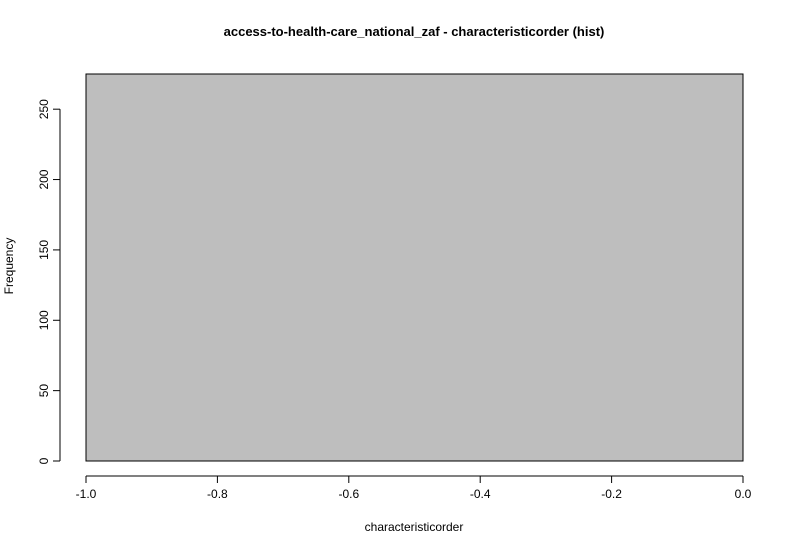  Describe the element at coordinates (44, 179) in the screenshot. I see `y-tick-label: 200` at that location.